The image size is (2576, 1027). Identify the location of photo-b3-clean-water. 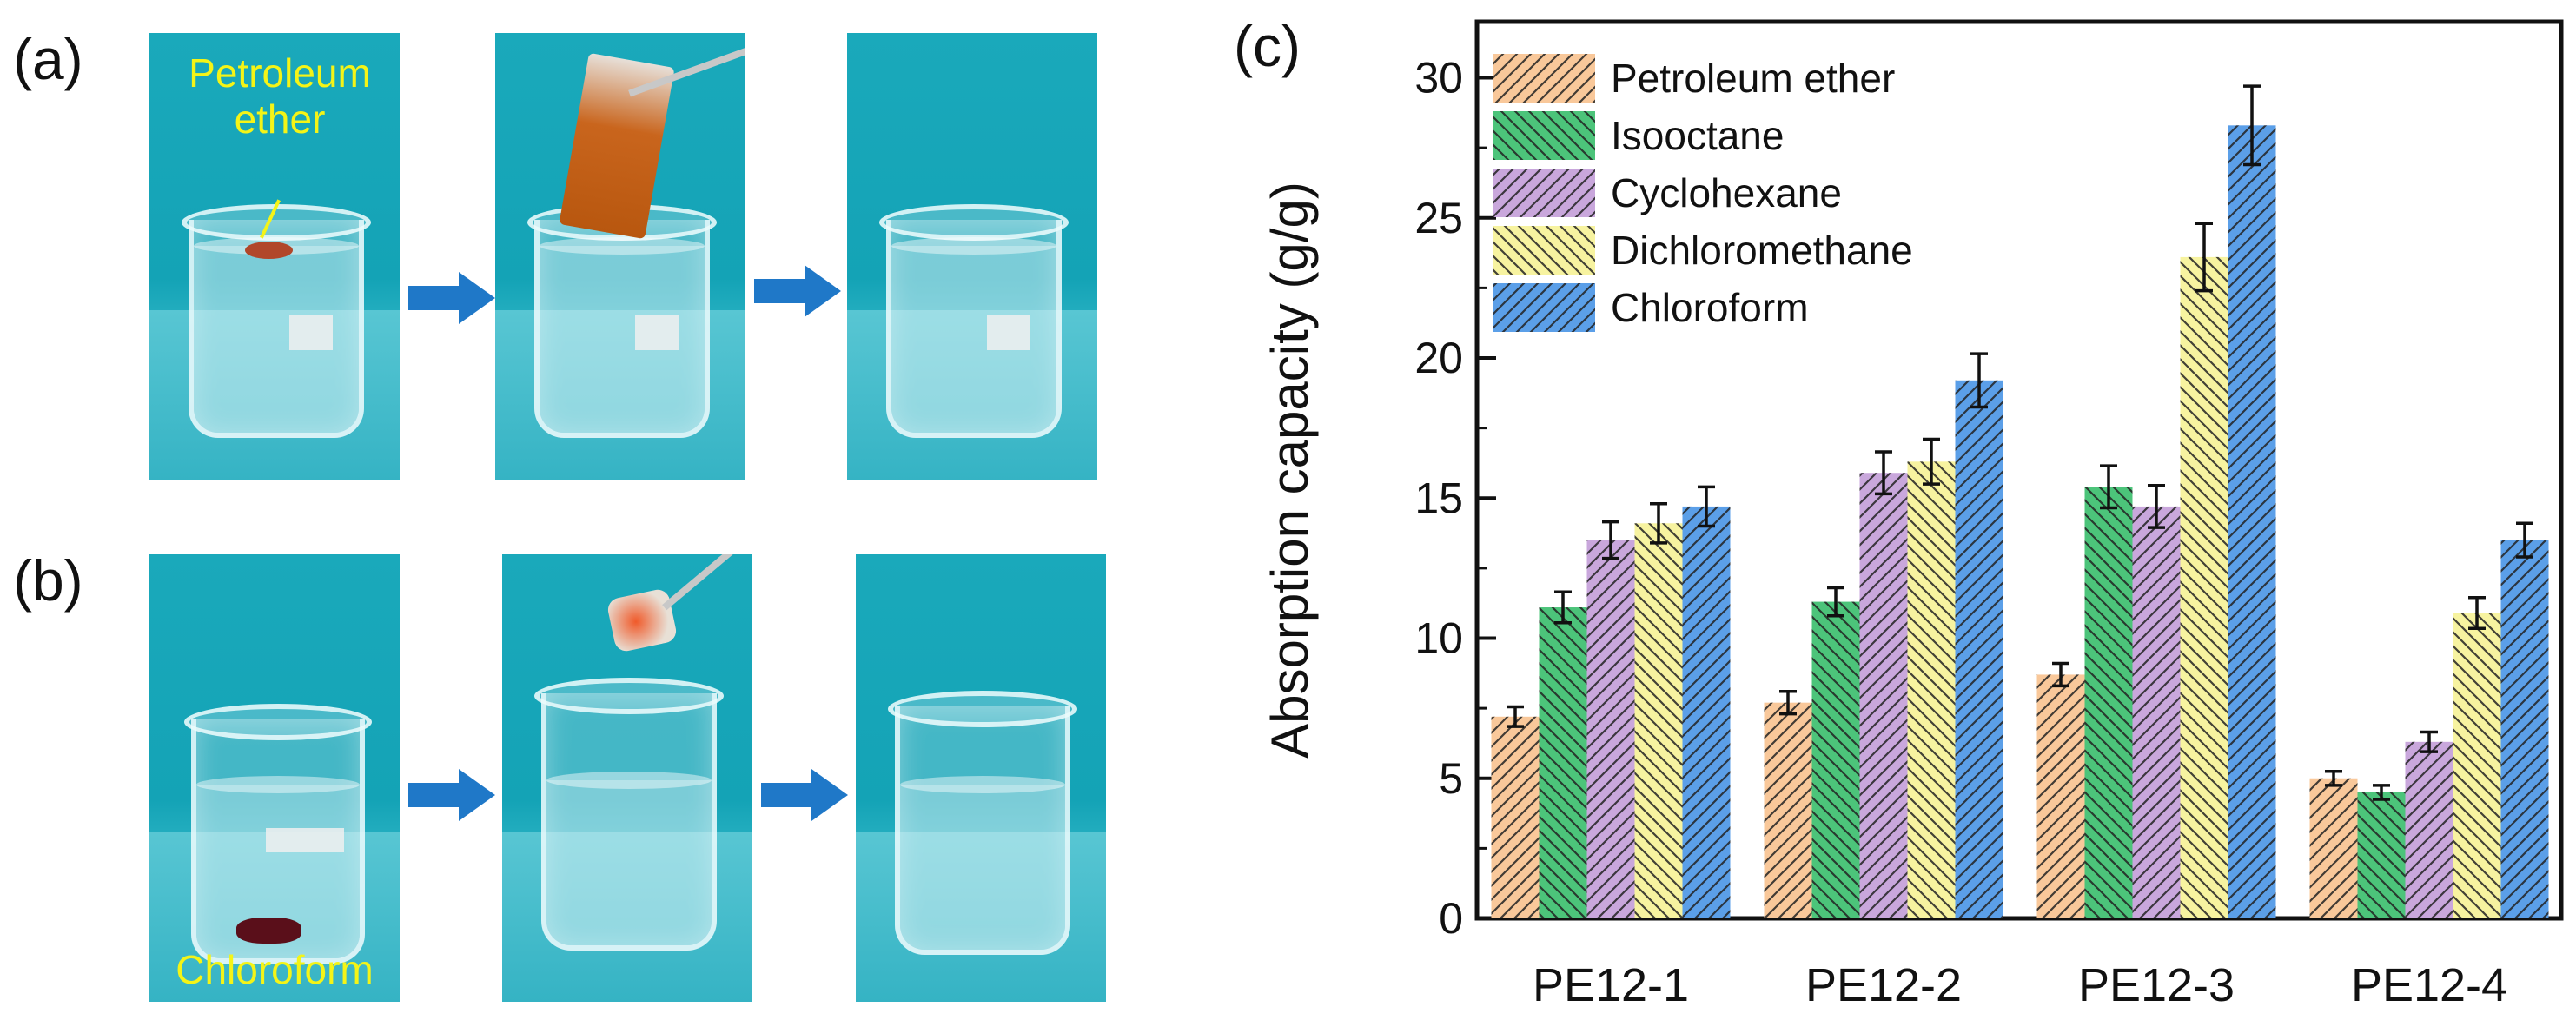
(981, 778).